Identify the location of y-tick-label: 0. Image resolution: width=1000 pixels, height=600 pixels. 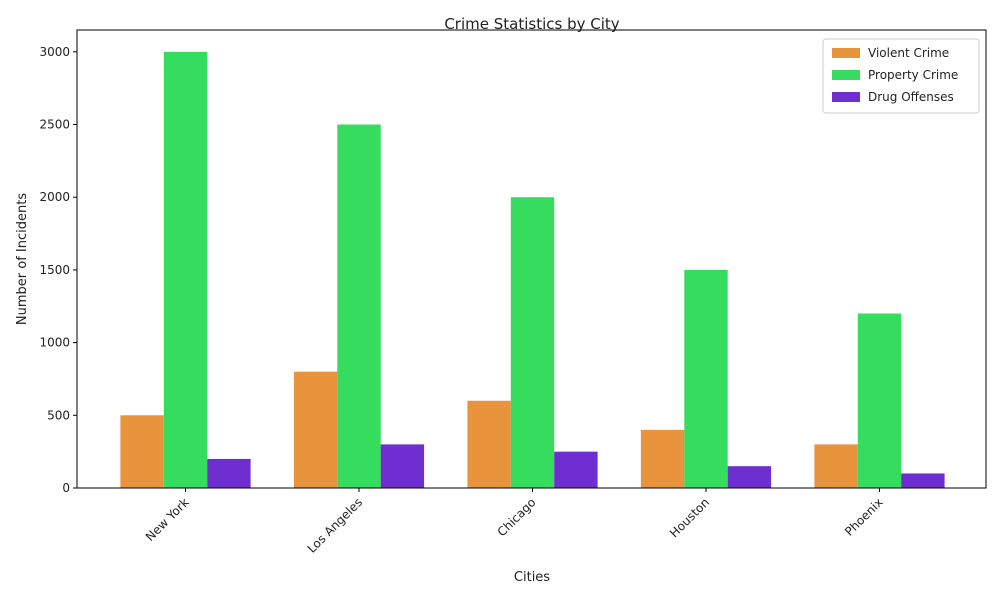
(66, 488).